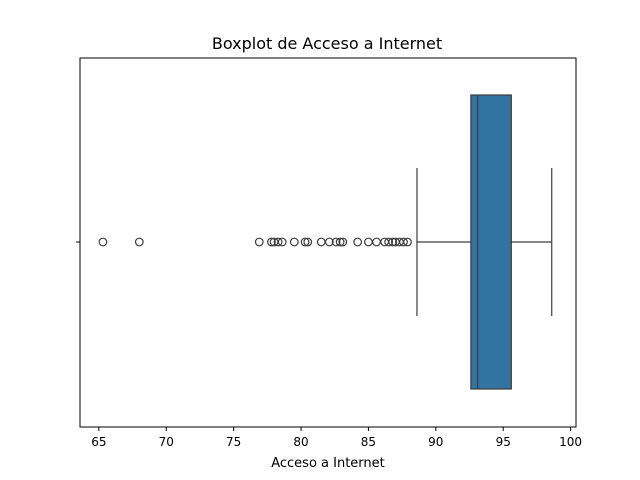 The image size is (640, 480). What do you see at coordinates (166, 442) in the screenshot?
I see `x-tick-label: 70` at bounding box center [166, 442].